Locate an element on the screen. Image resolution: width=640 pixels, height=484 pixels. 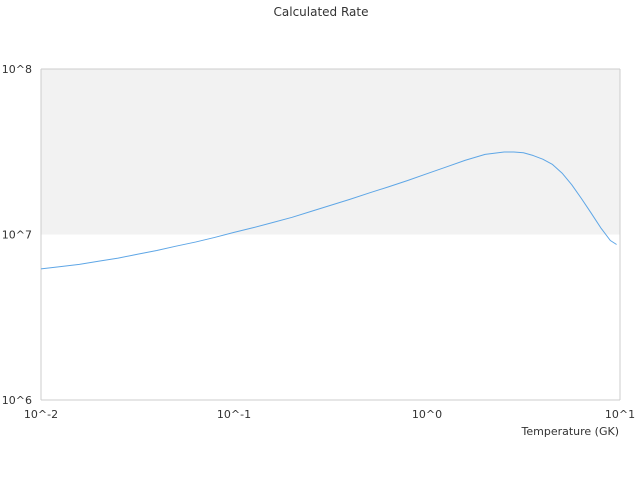
x-tick-label: 10^-1 is located at coordinates (234, 414).